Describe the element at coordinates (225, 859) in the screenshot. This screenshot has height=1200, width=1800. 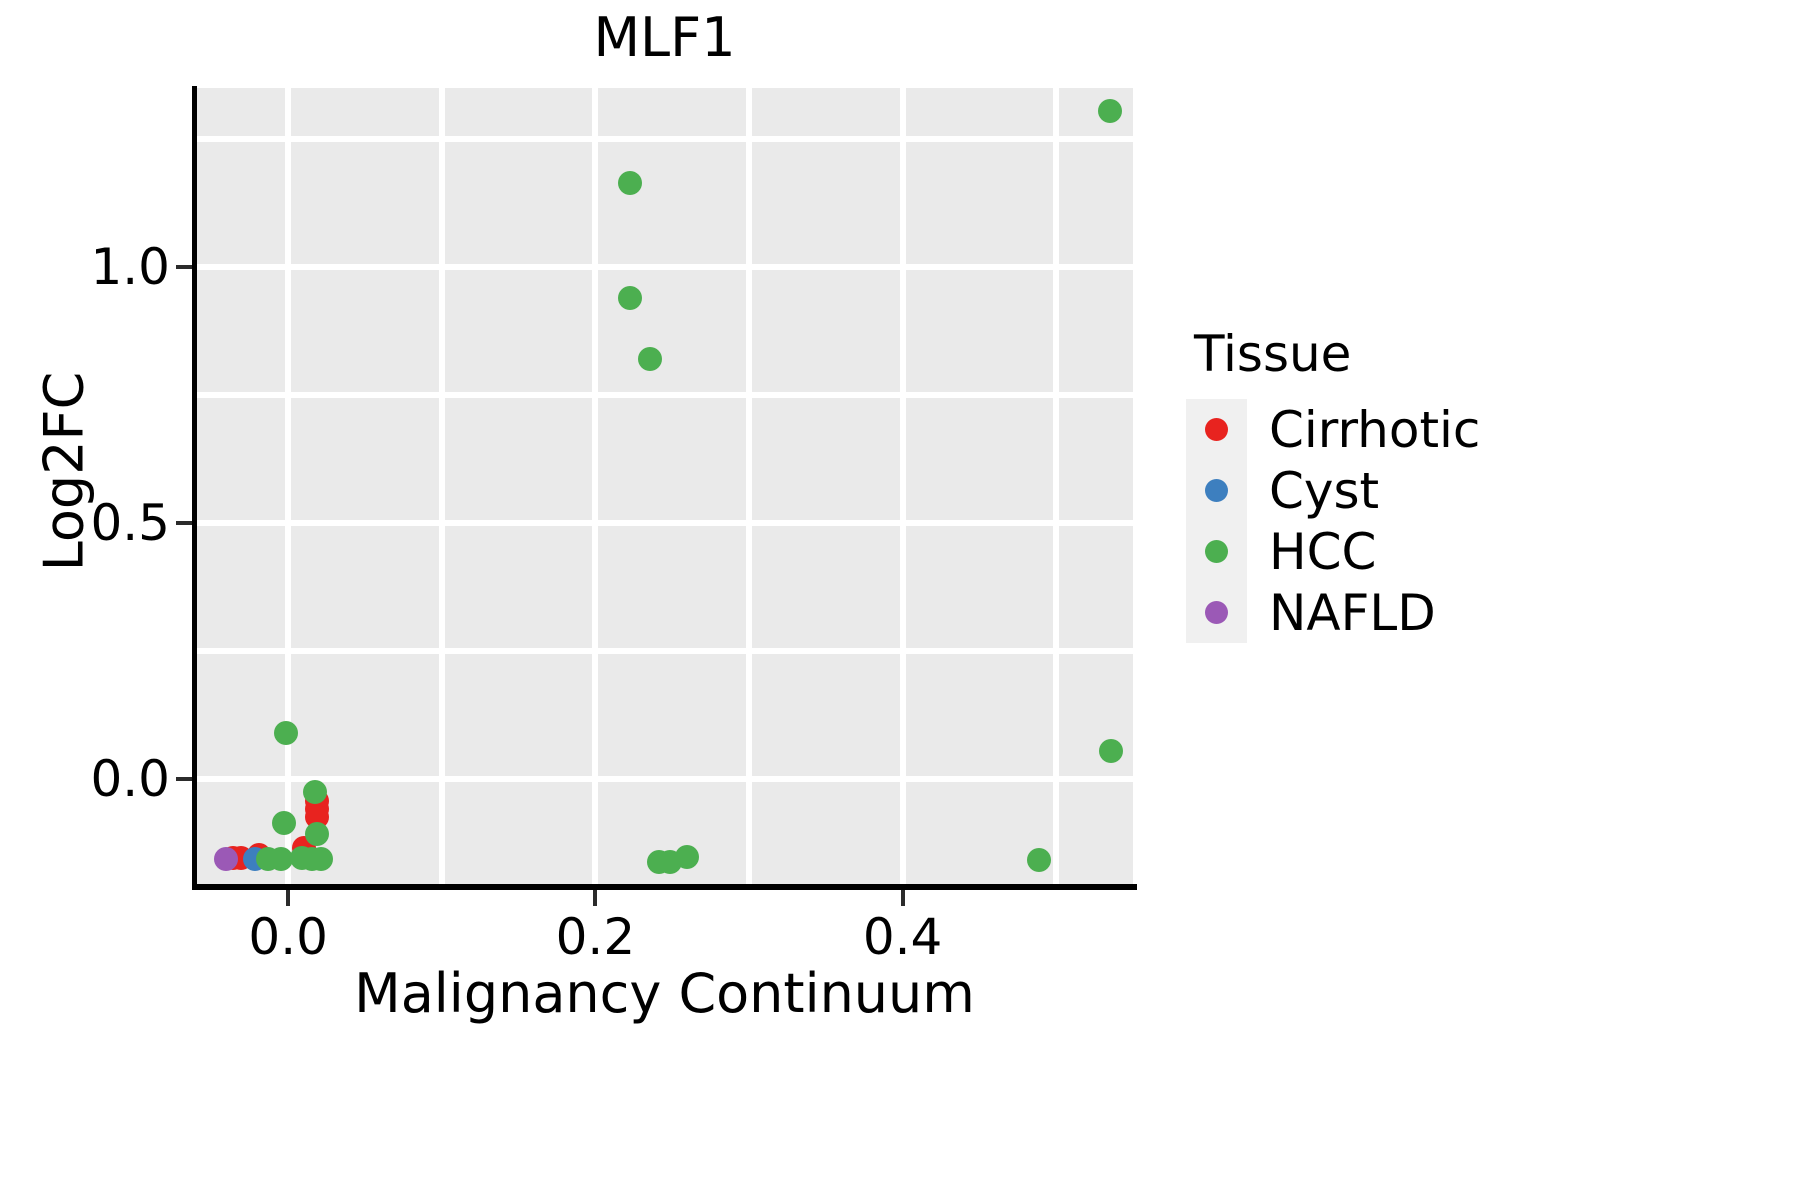
I see `scatter-point-nafld` at that location.